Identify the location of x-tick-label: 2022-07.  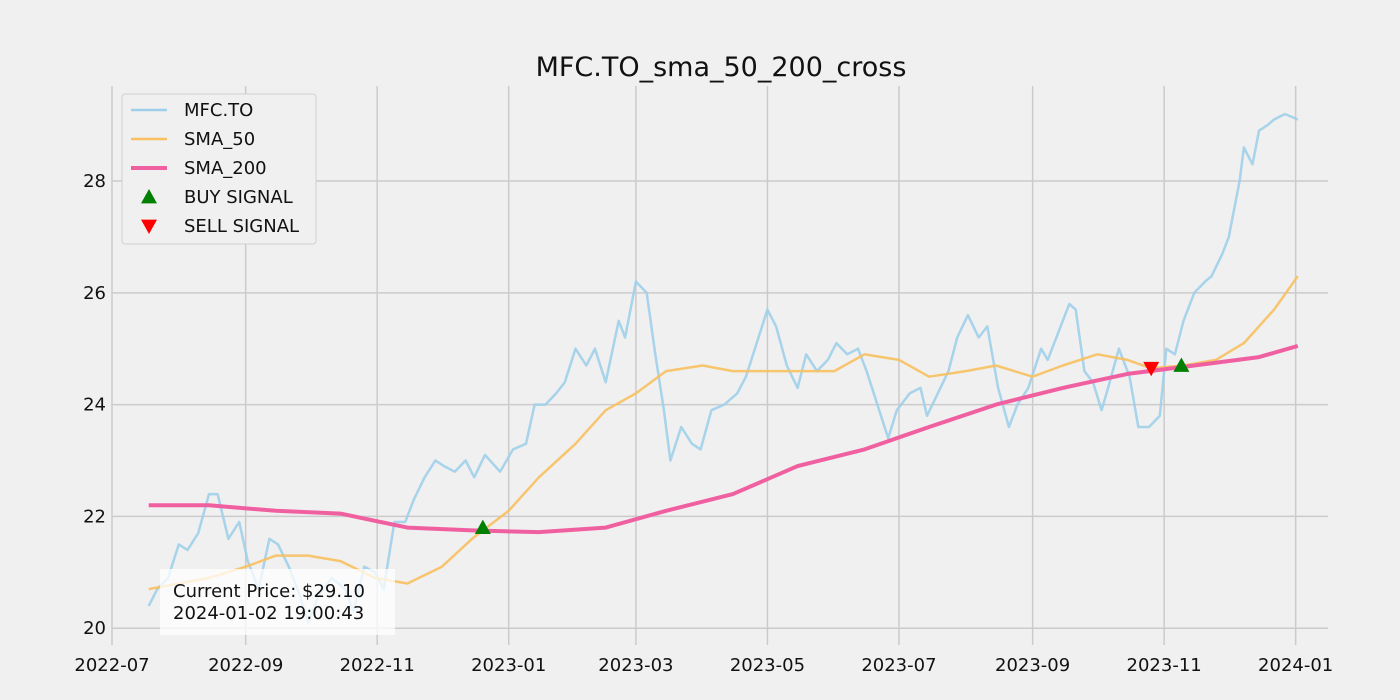
(111, 665).